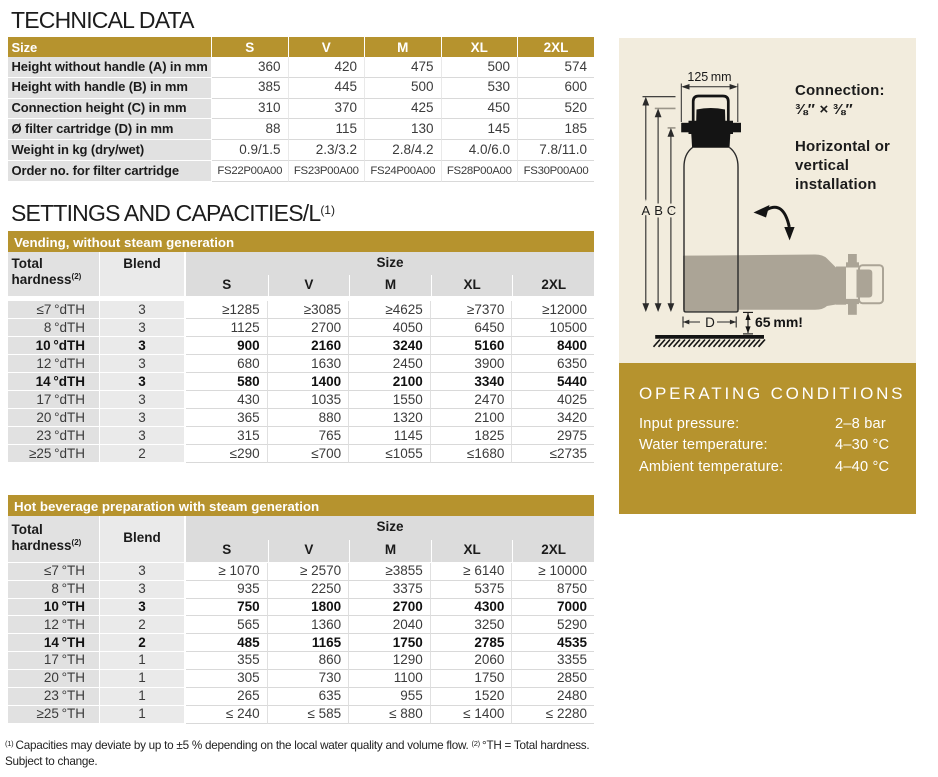 This screenshot has height=777, width=938. I want to click on svg-text: A, so click(645, 210).